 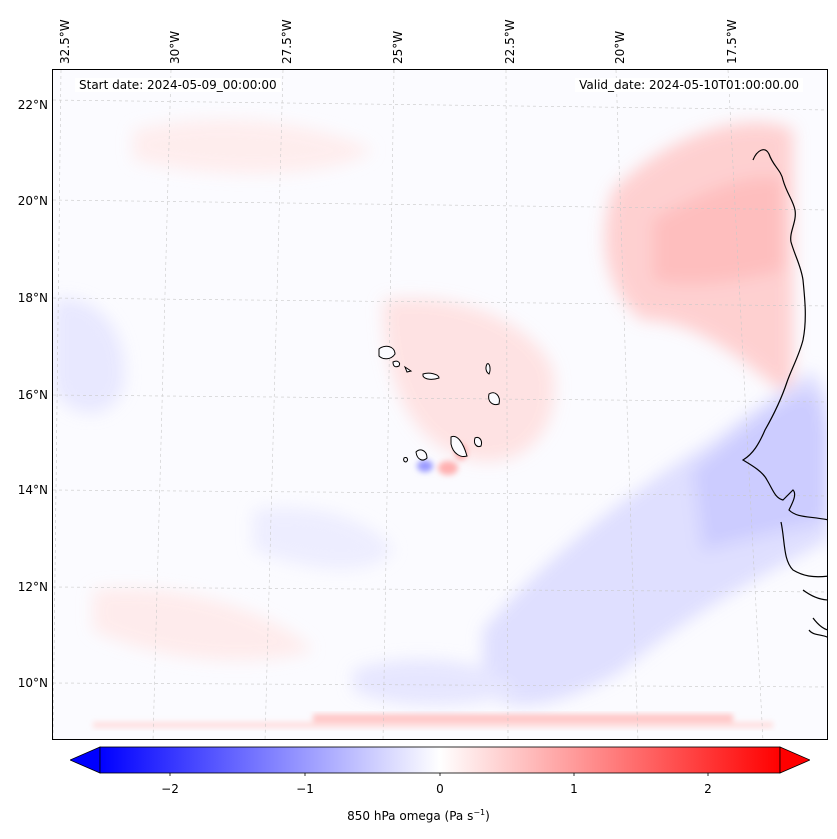 What do you see at coordinates (620, 47) in the screenshot?
I see `lon-tick-6: 20°W` at bounding box center [620, 47].